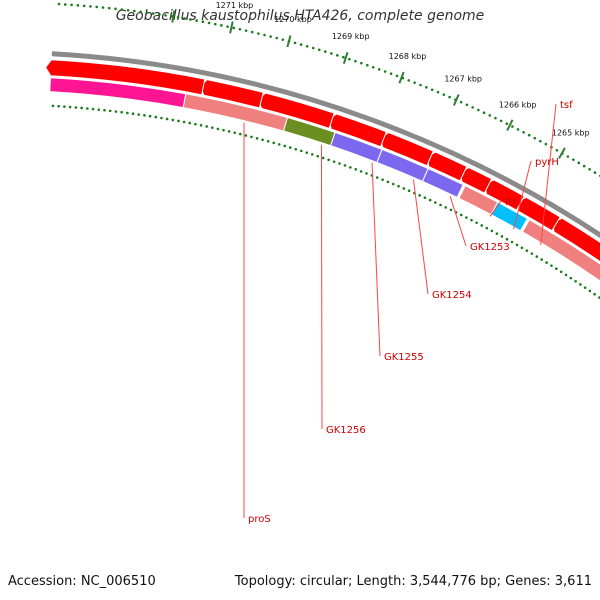 The image size is (600, 600). Describe the element at coordinates (376, 259) in the screenshot. I see `leader-line-gk1255` at that location.